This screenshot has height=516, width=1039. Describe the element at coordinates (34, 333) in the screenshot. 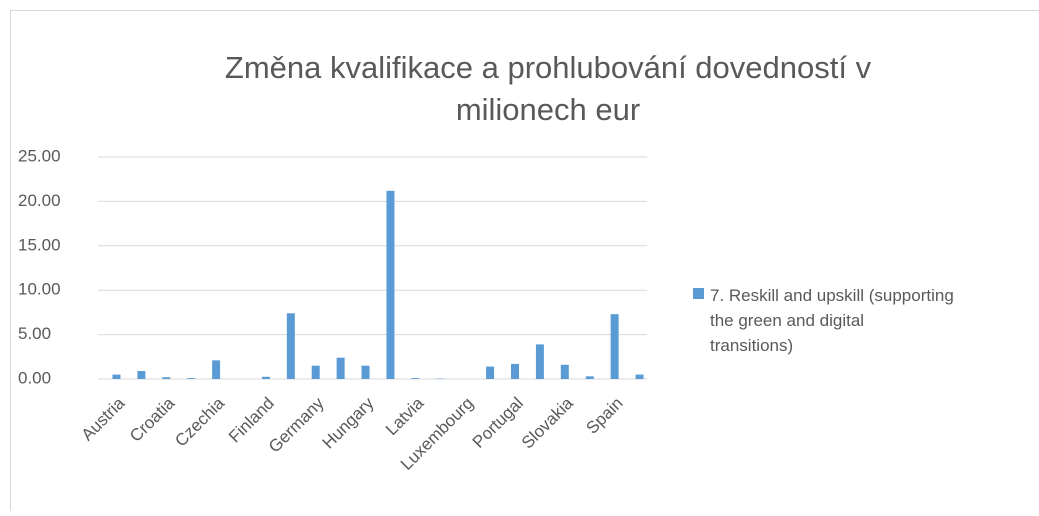

I see `y-tick-label: 5.00` at that location.